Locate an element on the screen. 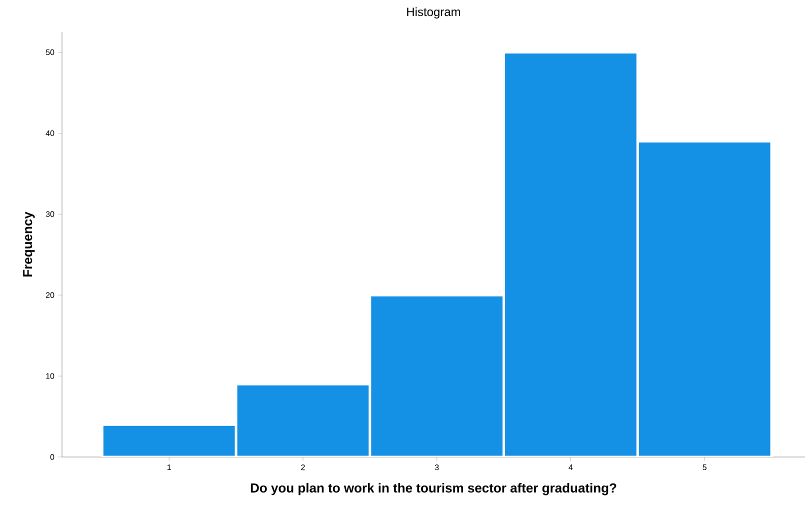 Image resolution: width=809 pixels, height=508 pixels. y-tick-label: 30 is located at coordinates (50, 214).